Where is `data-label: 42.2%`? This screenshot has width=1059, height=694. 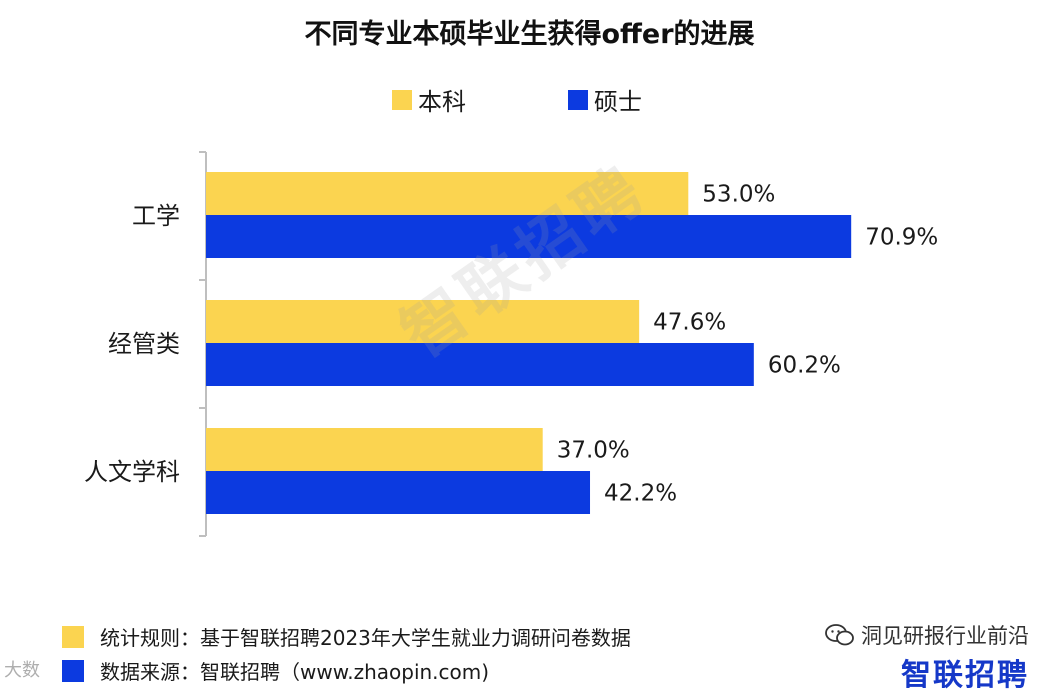
data-label: 42.2% is located at coordinates (640, 494).